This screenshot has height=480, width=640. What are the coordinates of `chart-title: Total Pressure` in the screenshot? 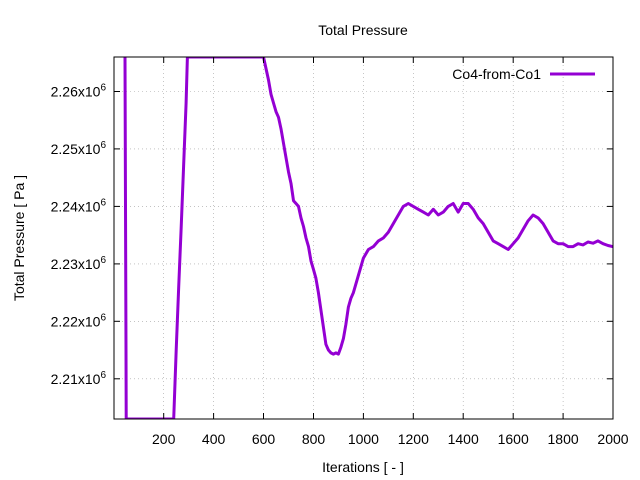 It's located at (363, 30).